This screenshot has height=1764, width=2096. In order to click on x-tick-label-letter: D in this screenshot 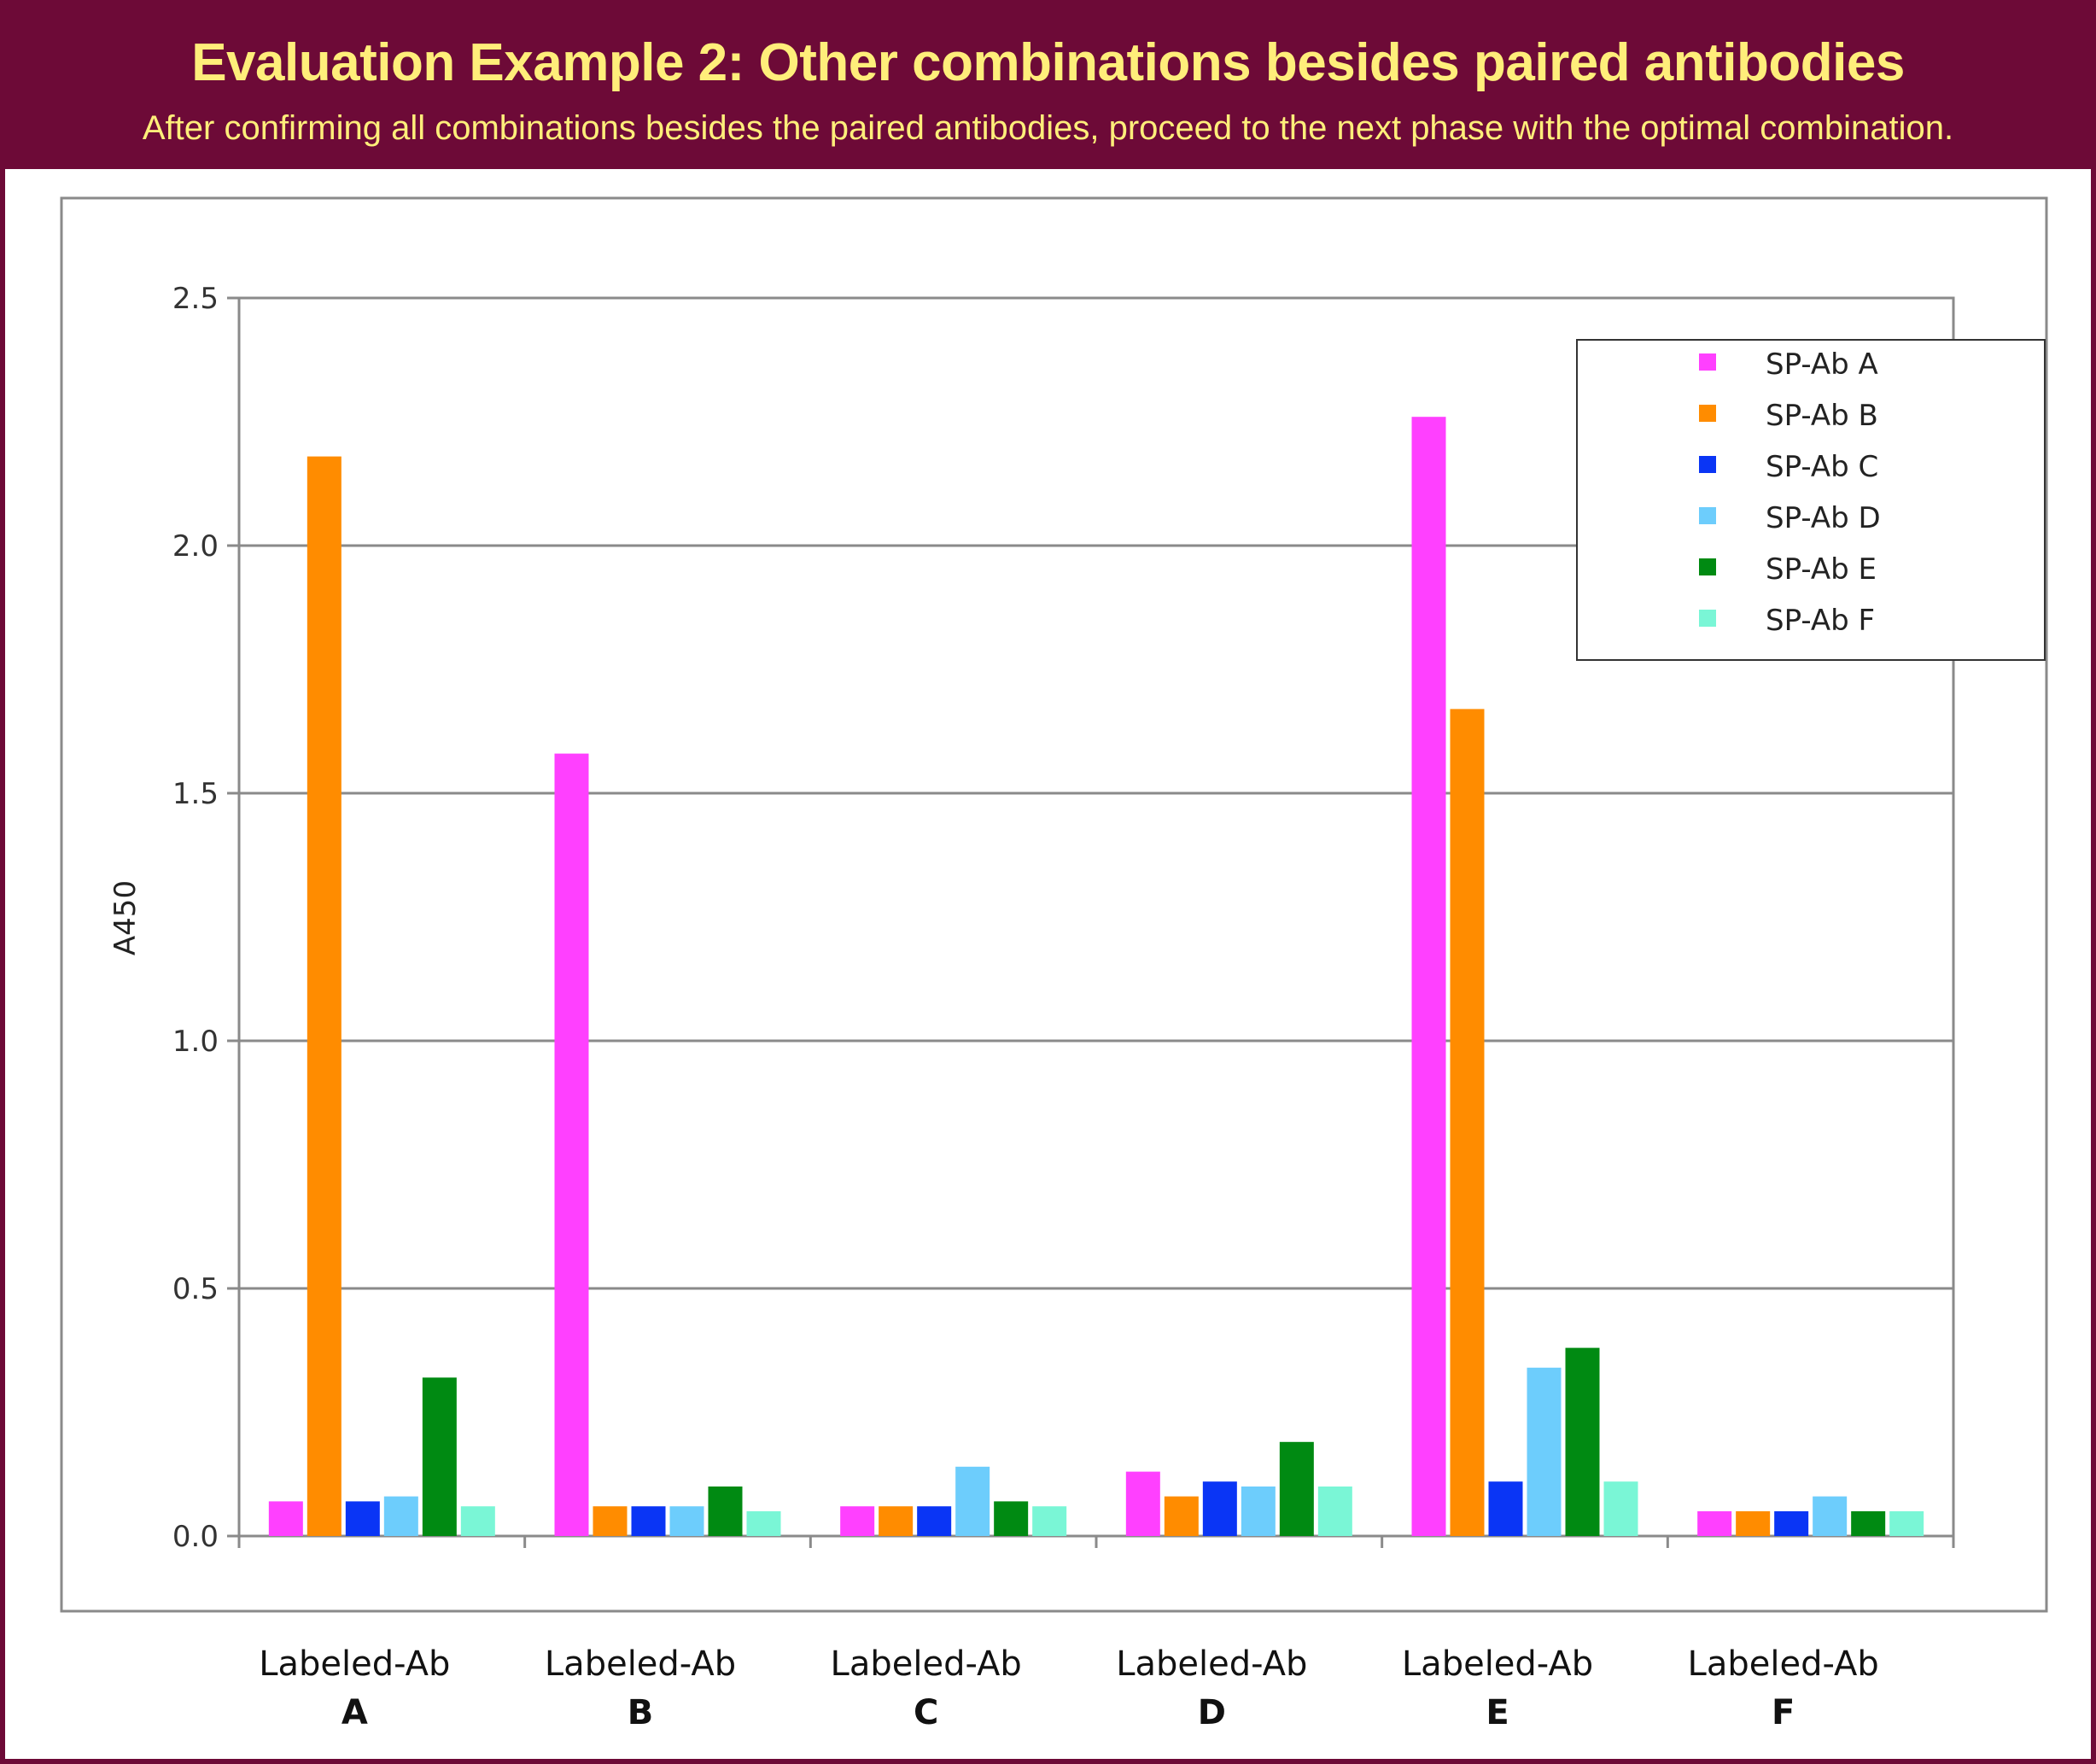, I will do `click(1212, 1712)`.